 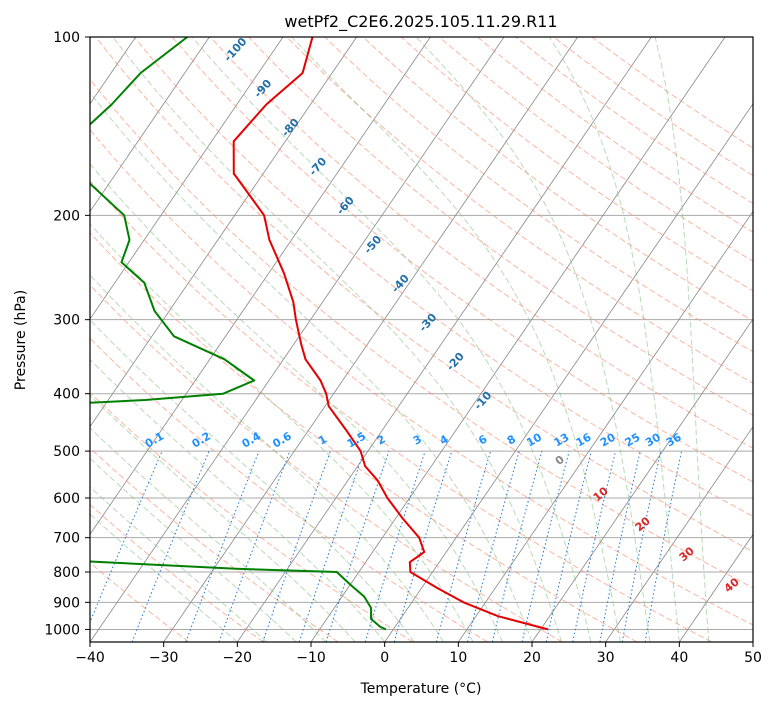 I want to click on y-tick-label: 500, so click(x=66, y=452).